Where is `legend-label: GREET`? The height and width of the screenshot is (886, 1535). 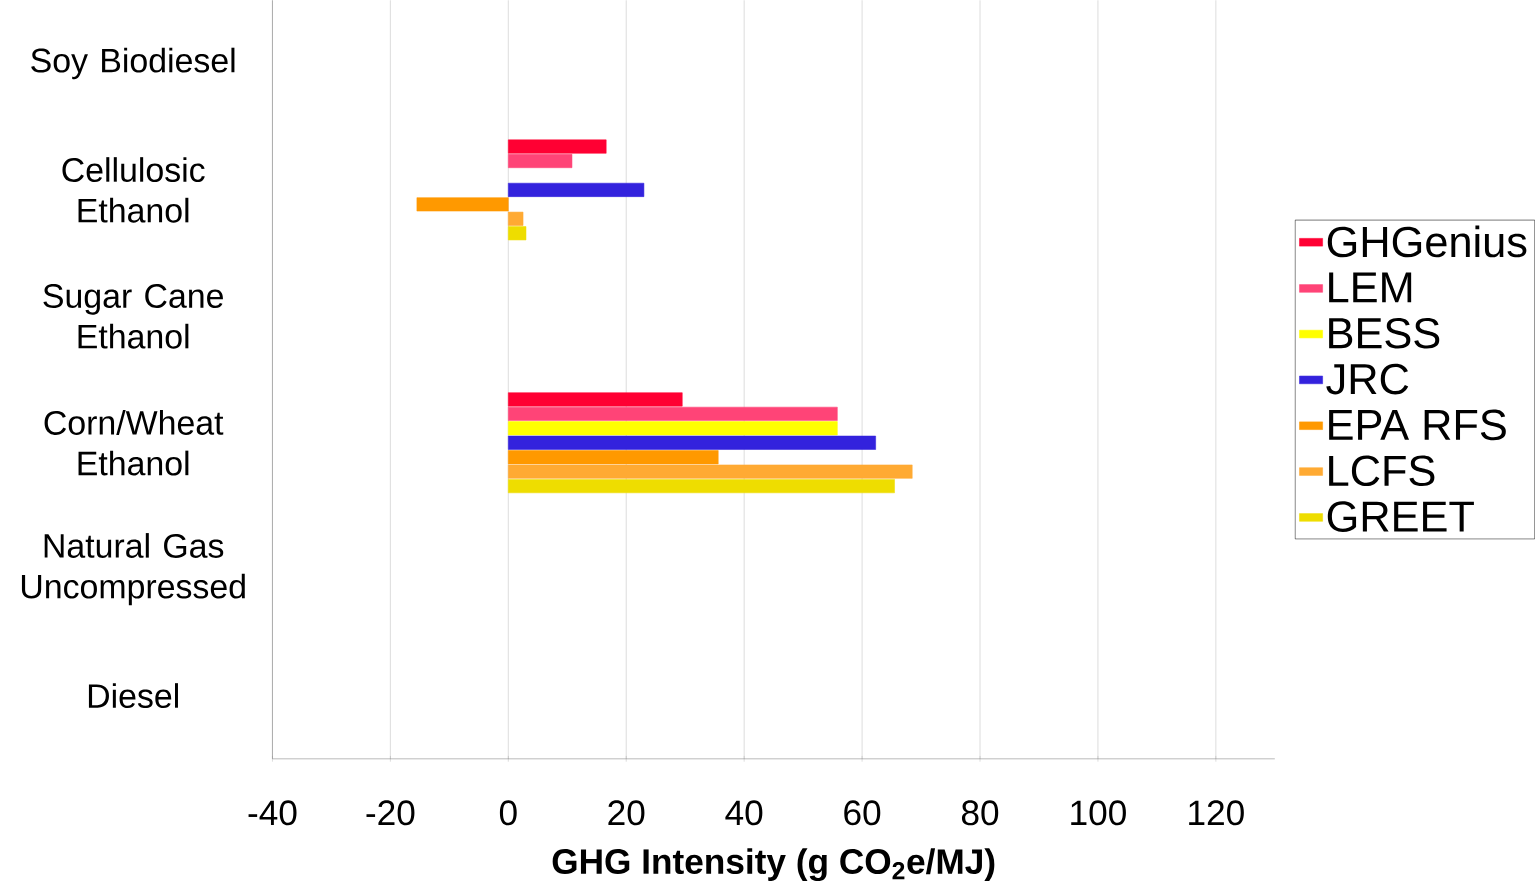 legend-label: GREET is located at coordinates (1400, 517).